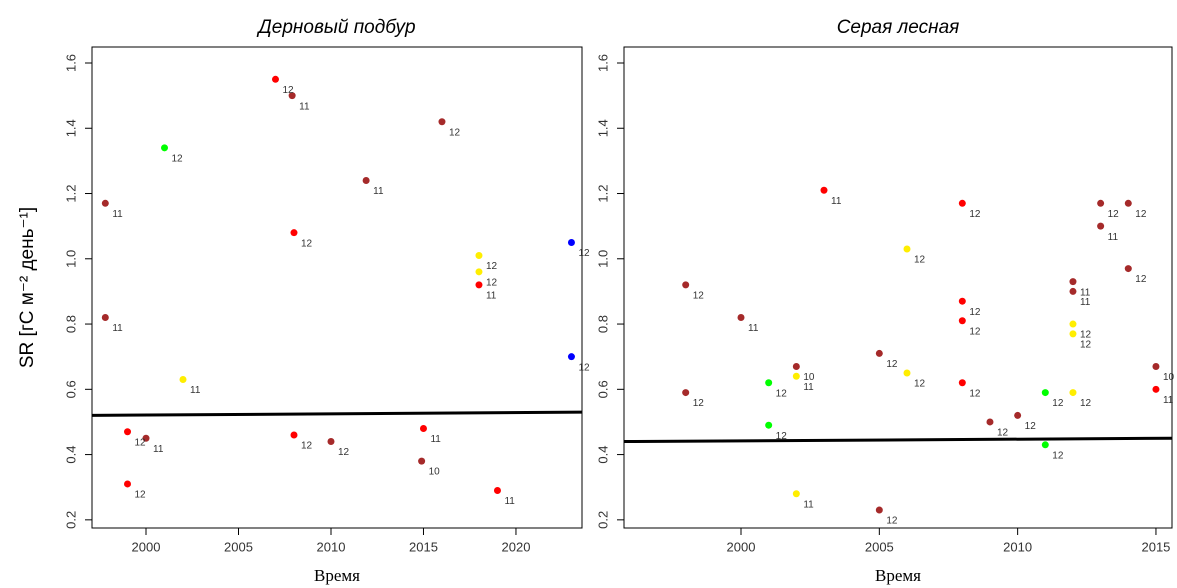  What do you see at coordinates (27, 287) in the screenshot?
I see `y-axis-label: SR [гС м⁻² день⁻¹]` at bounding box center [27, 287].